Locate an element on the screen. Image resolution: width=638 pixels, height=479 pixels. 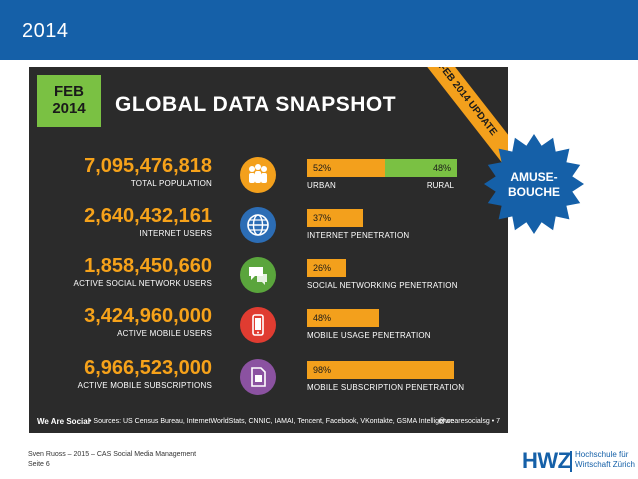
bar-label: MOBILE SUBSCRIPTION PENETRATION is located at coordinates (386, 387).